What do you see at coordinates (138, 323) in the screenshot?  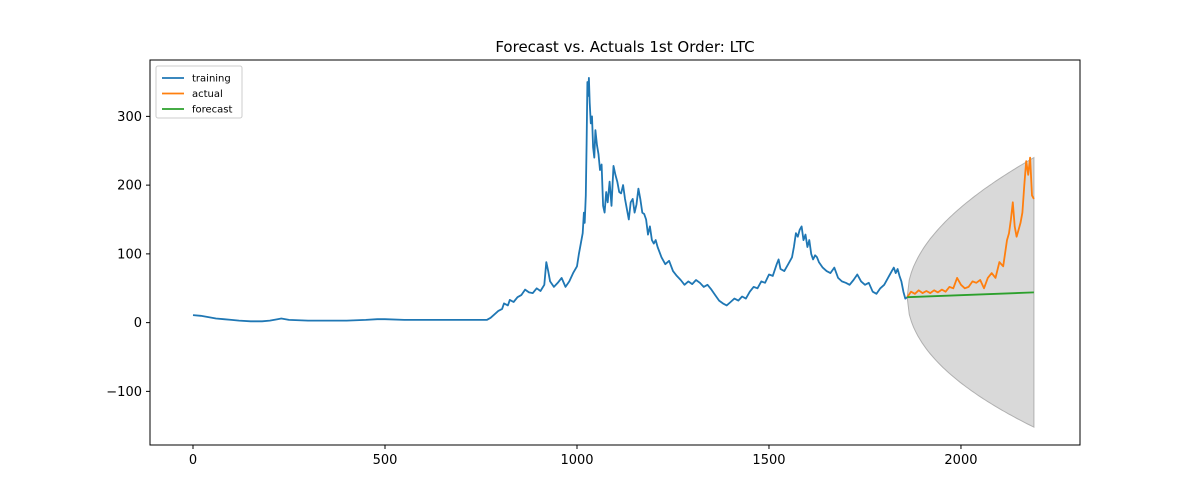 I see `y-tick-label: 0` at bounding box center [138, 323].